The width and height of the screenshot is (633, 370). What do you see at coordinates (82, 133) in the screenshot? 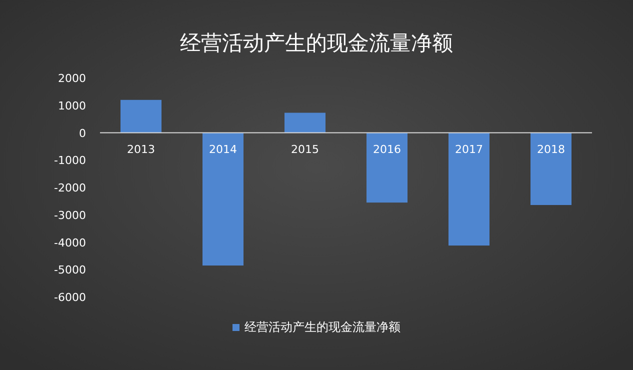
I see `y-tick-label: 0` at bounding box center [82, 133].